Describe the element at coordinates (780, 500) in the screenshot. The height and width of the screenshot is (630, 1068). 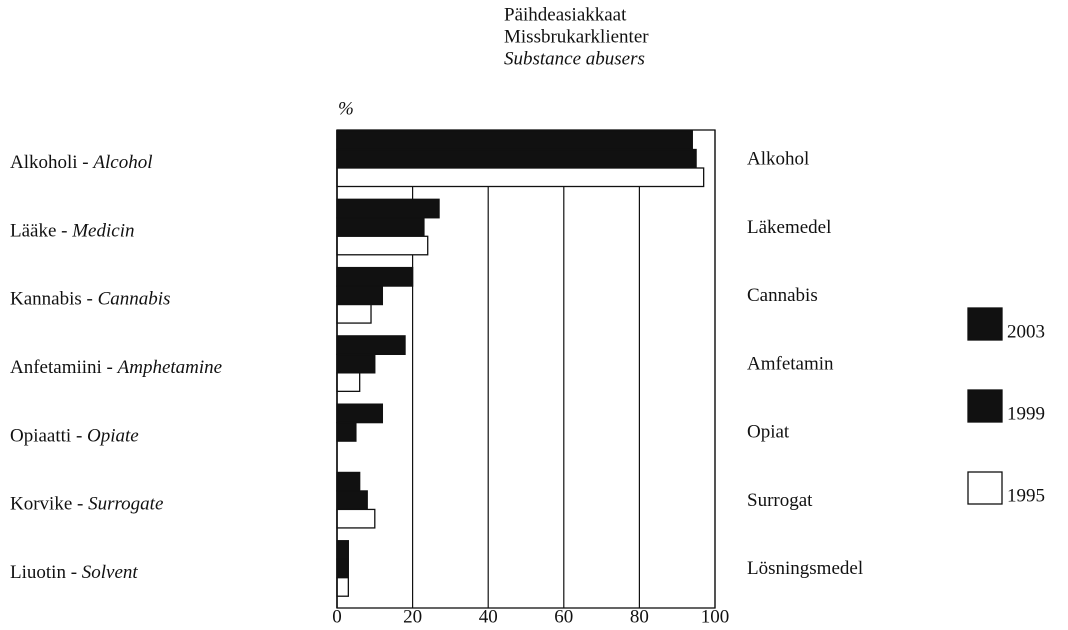
I see `right-label: Surrogat` at that location.